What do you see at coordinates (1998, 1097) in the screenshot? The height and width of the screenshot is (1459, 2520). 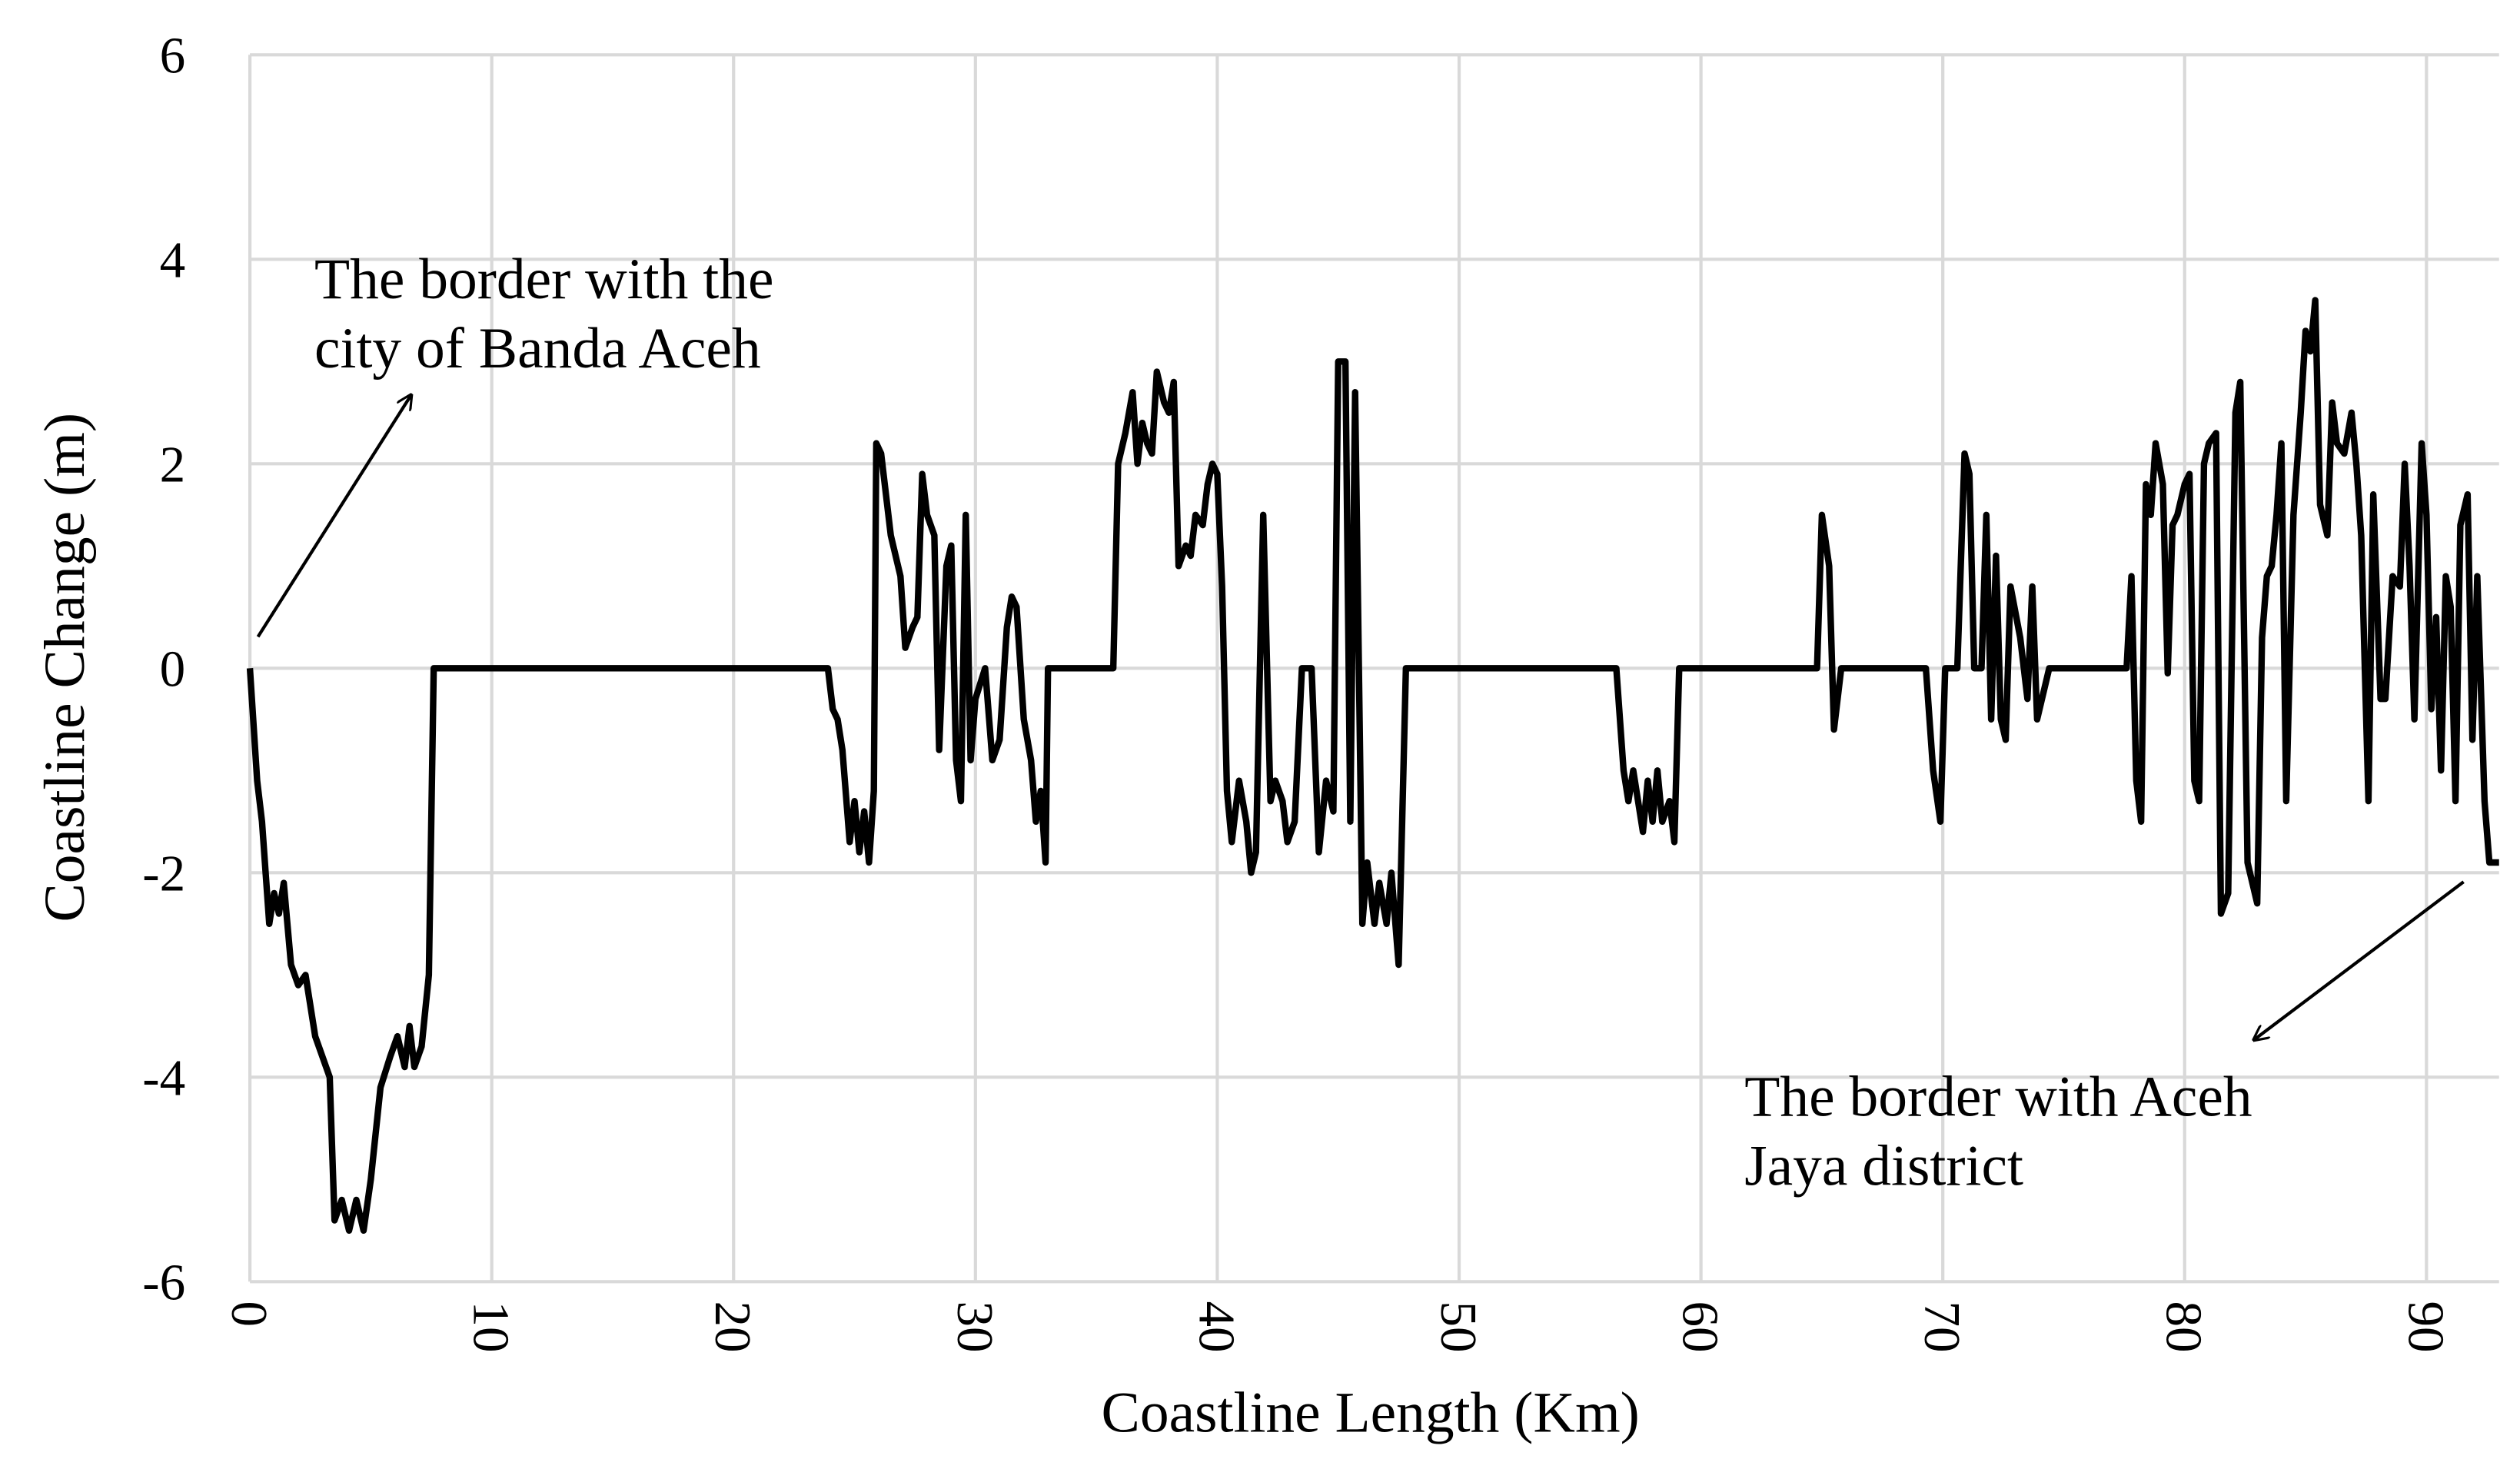 I see `annotation-text: The border with Aceh` at bounding box center [1998, 1097].